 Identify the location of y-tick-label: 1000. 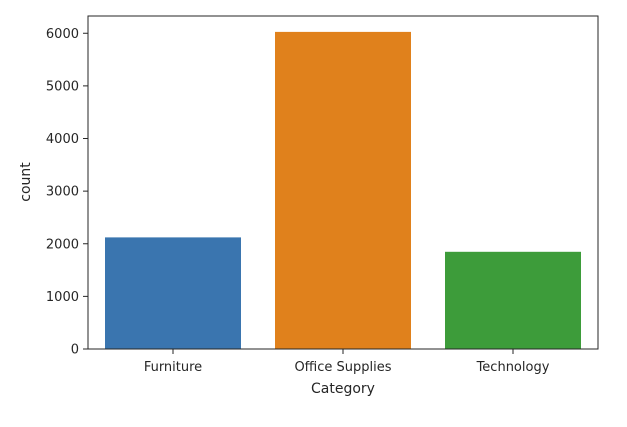
(62, 297).